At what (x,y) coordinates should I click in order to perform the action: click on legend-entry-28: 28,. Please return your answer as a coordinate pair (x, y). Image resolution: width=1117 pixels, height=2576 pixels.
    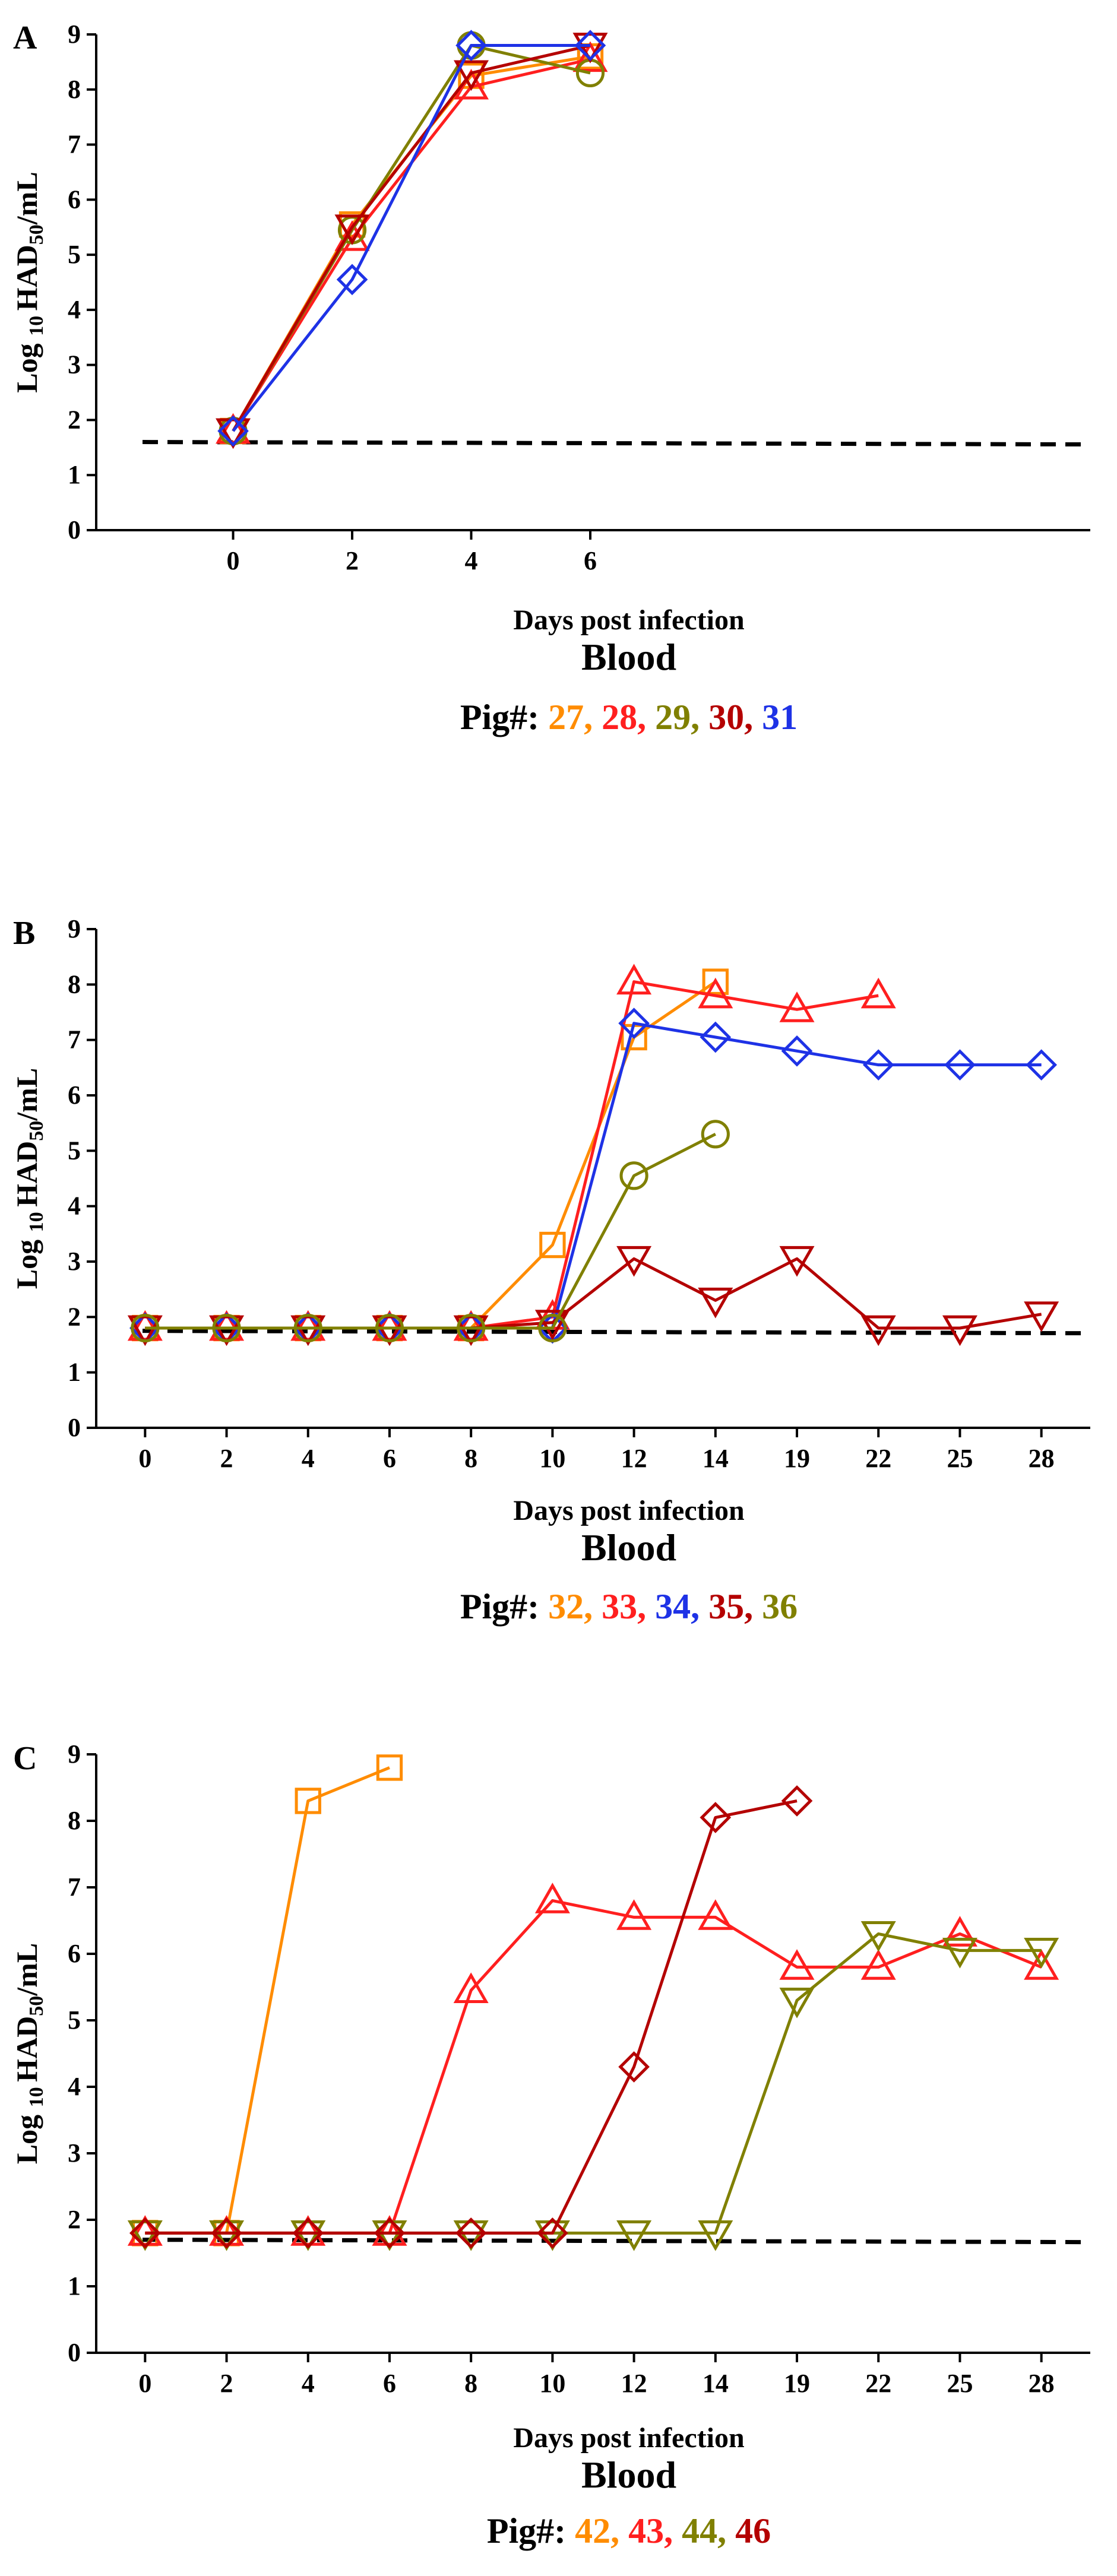
    Looking at the image, I should click on (628, 717).